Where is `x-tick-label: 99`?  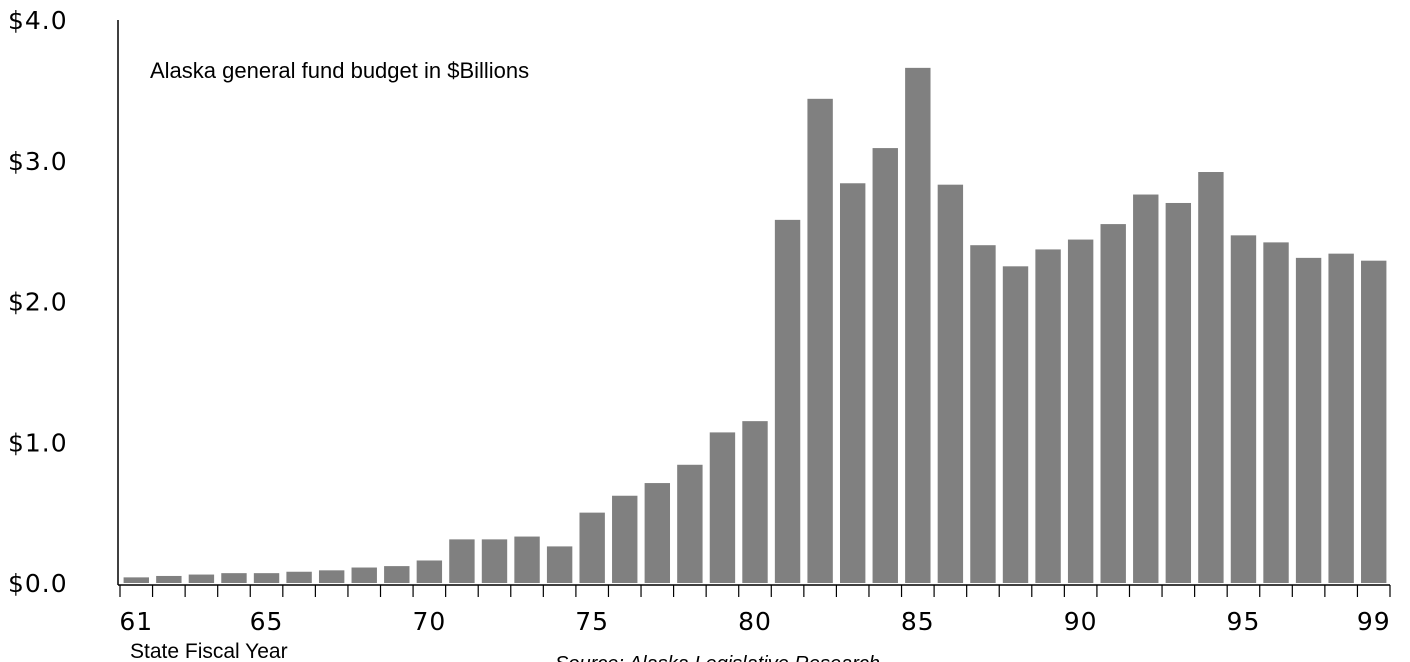 x-tick-label: 99 is located at coordinates (1374, 621).